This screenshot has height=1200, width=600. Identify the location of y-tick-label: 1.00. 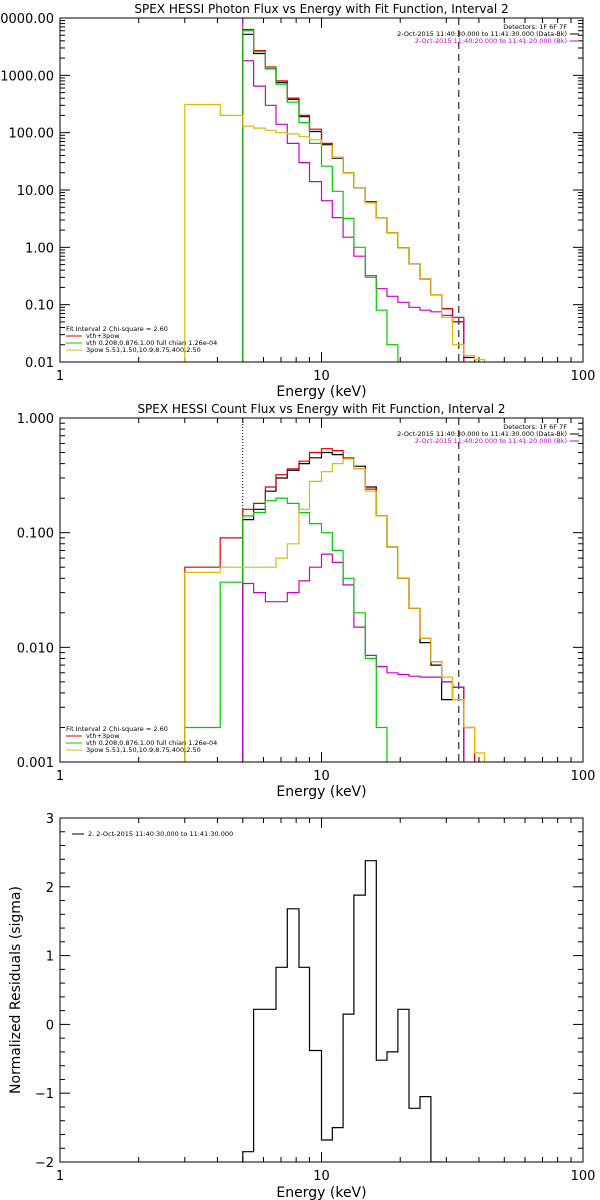
(39, 248).